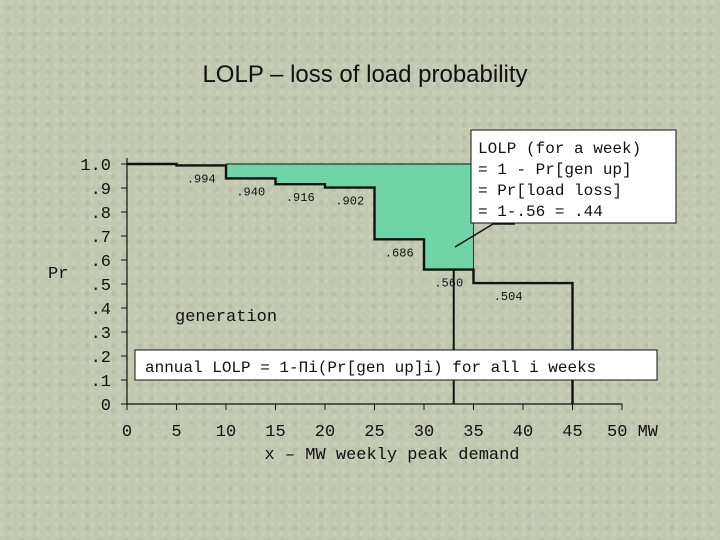 This screenshot has height=540, width=720. What do you see at coordinates (325, 432) in the screenshot?
I see `x-tick-label: 20` at bounding box center [325, 432].